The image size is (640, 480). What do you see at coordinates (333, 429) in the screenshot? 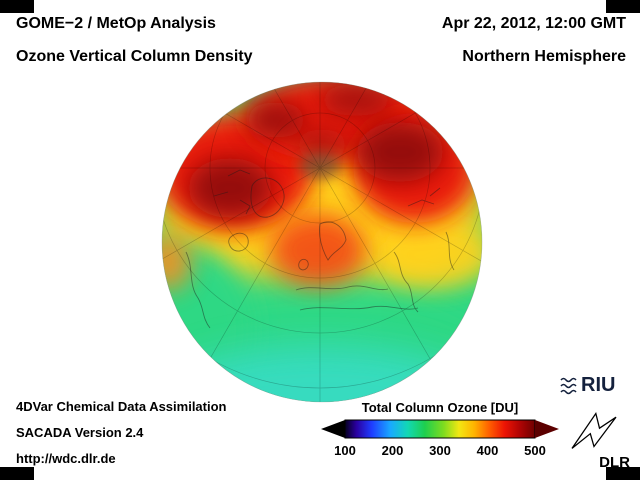
I see `colorbar-left-arrow` at bounding box center [333, 429].